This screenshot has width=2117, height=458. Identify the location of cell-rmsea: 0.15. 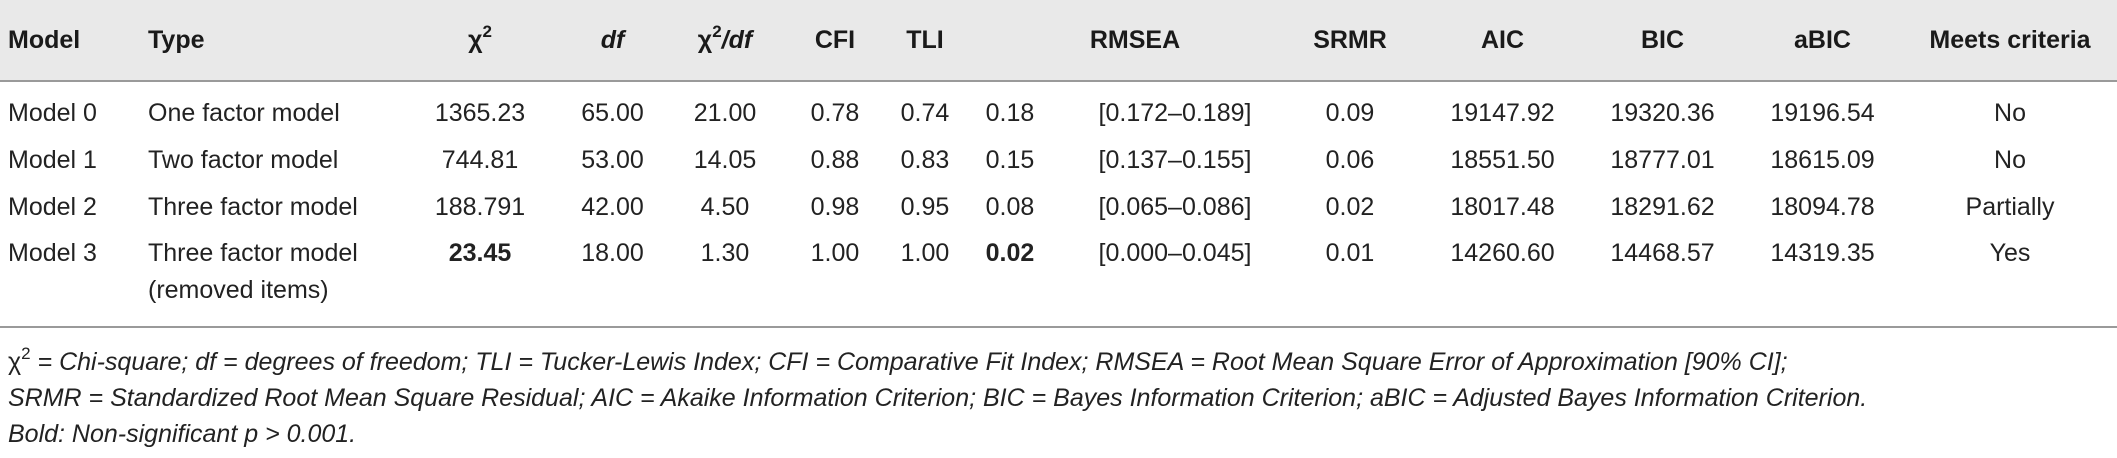
(1010, 160).